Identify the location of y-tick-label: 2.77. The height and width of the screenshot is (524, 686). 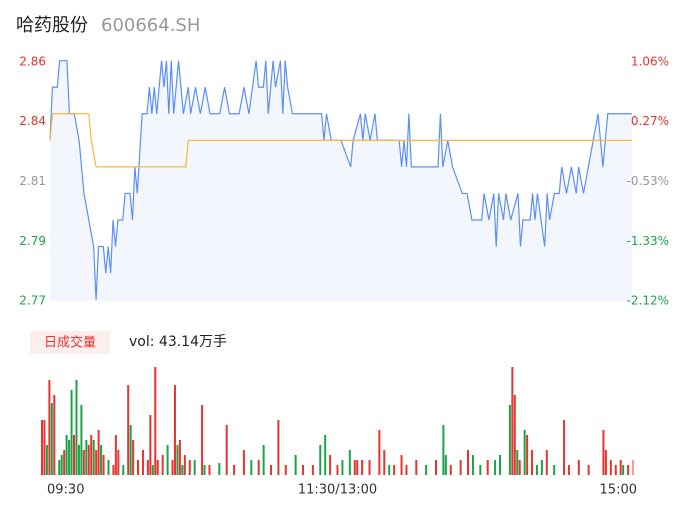
(32, 301).